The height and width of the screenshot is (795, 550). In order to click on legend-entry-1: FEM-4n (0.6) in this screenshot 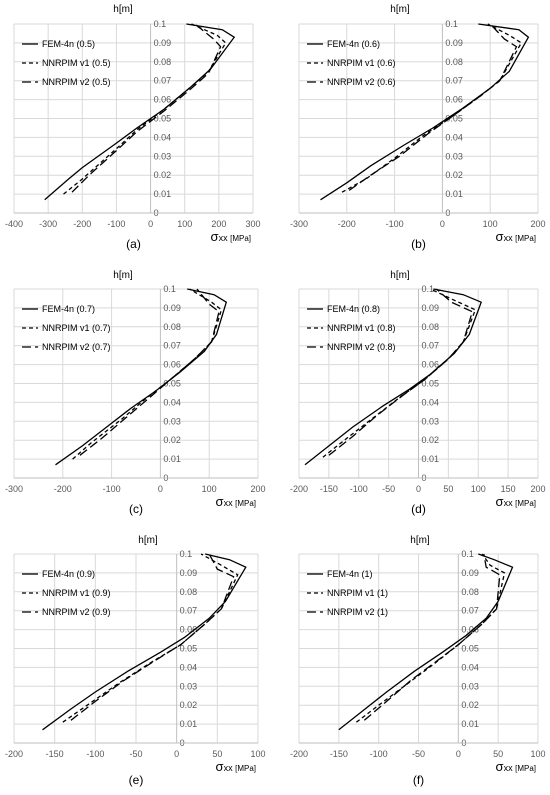, I will do `click(353, 44)`.